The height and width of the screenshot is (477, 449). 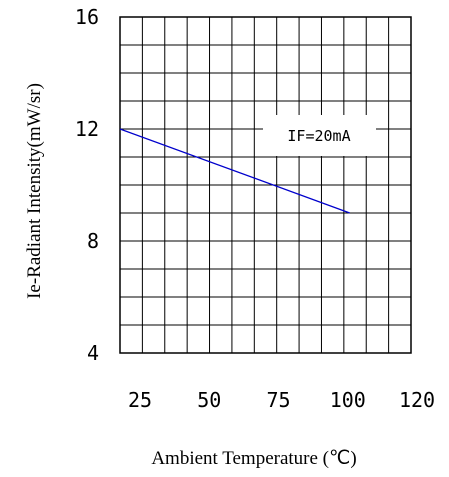 I want to click on annotation-label: IF=20mA, so click(x=318, y=136).